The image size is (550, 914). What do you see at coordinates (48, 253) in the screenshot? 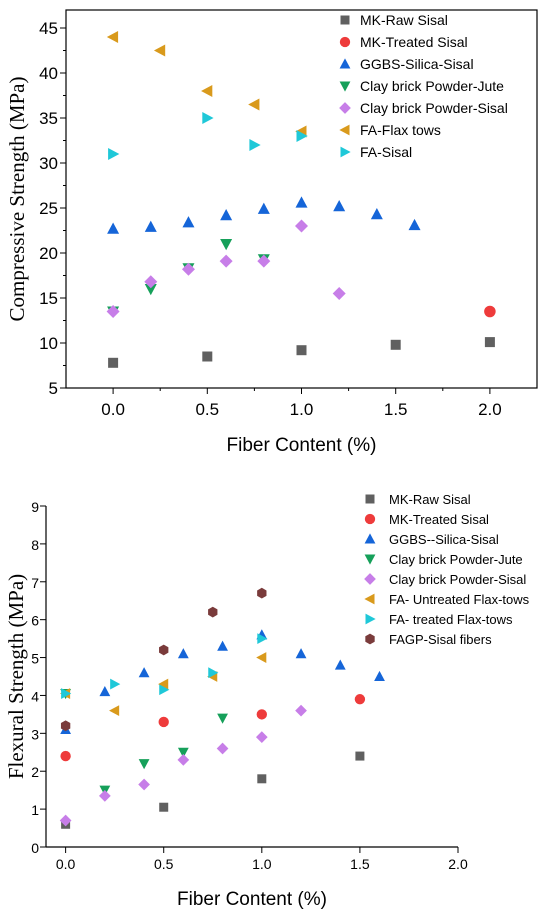
I see `y-tick-label: 20` at bounding box center [48, 253].